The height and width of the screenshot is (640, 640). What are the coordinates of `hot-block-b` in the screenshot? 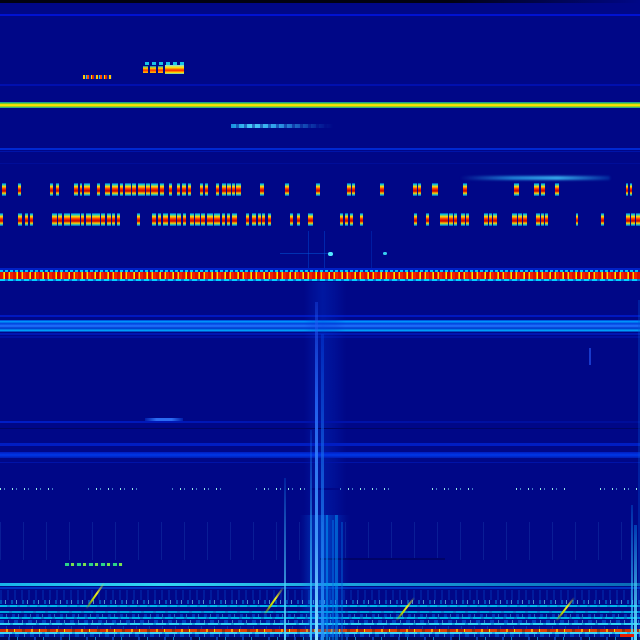 It's located at (153, 69).